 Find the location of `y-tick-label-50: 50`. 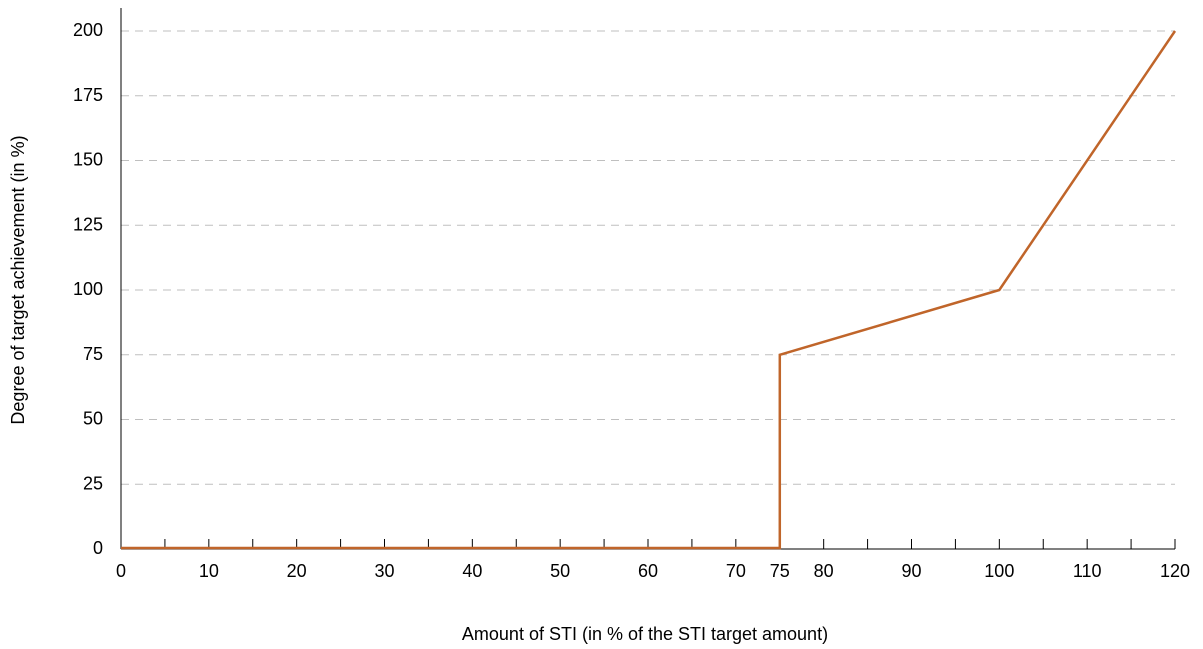

y-tick-label-50: 50 is located at coordinates (93, 419).